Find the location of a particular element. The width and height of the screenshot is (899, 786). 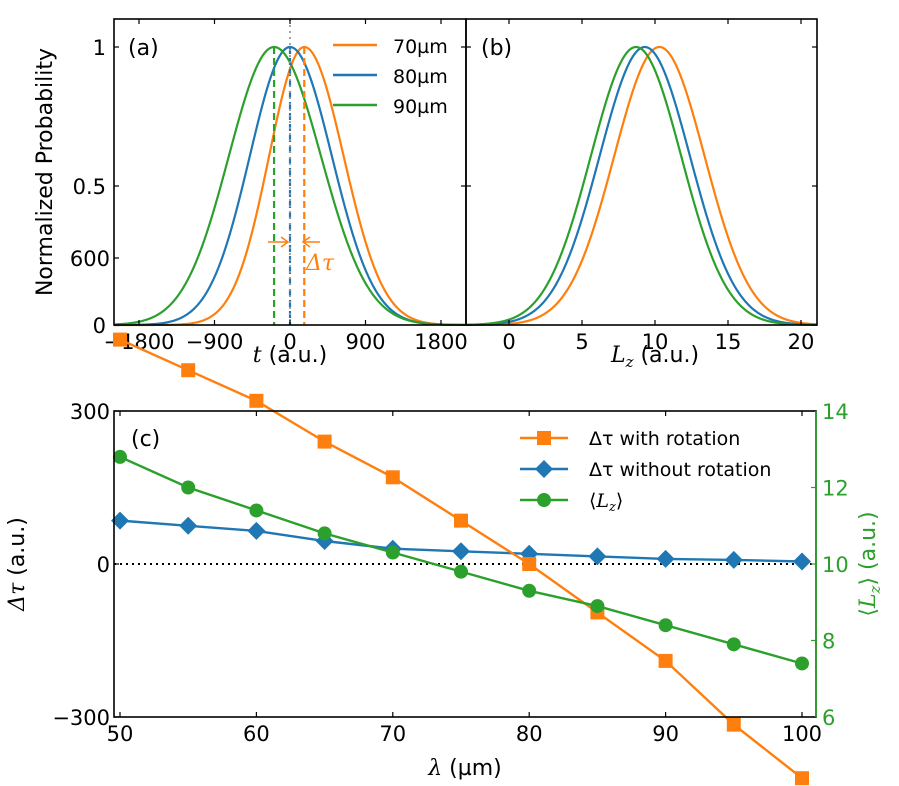

panel-a-ylabel: Normalized Probability is located at coordinates (45, 172).